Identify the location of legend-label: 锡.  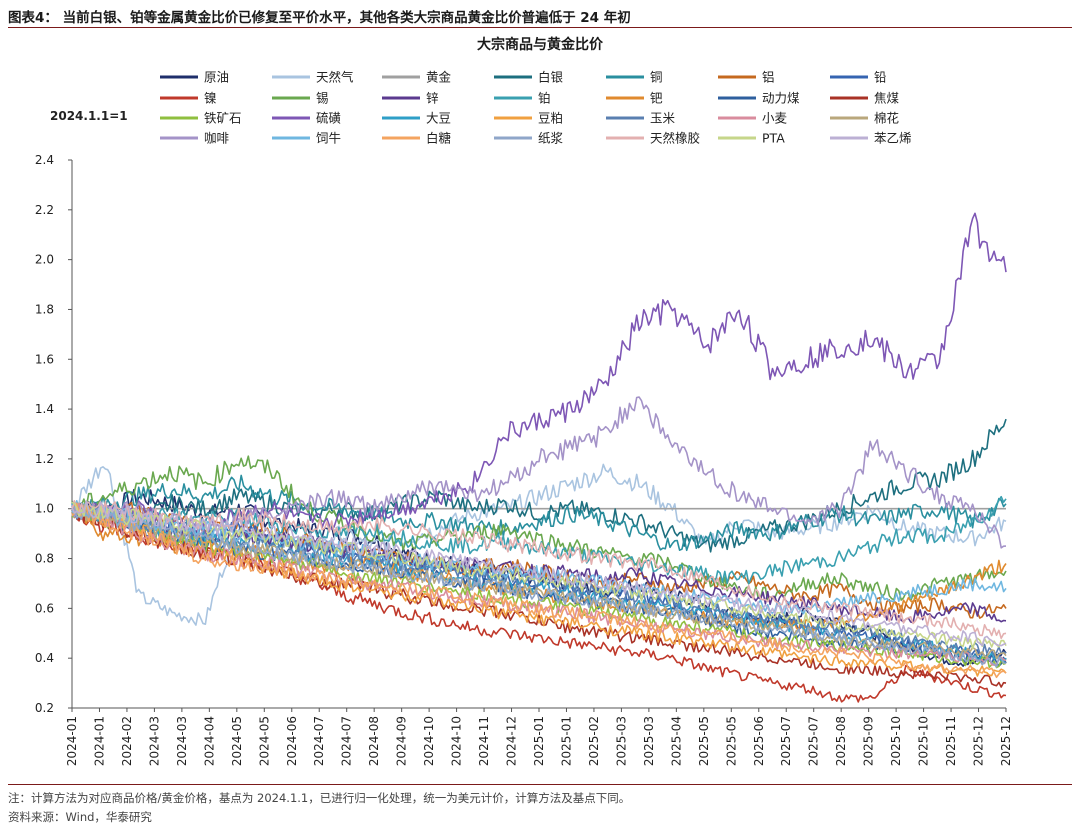
(322, 98).